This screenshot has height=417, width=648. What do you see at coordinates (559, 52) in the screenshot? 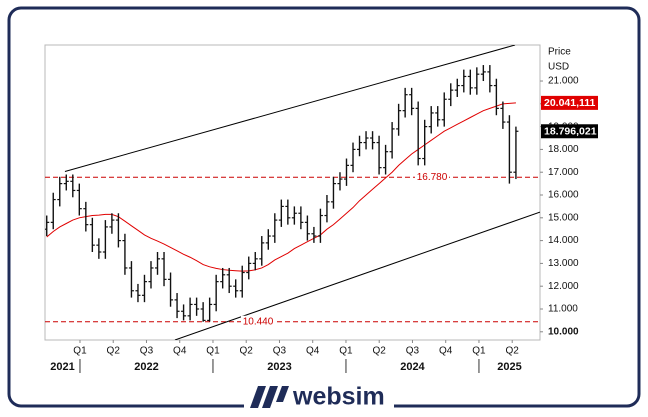
I see `y-axis-label: Price` at bounding box center [559, 52].